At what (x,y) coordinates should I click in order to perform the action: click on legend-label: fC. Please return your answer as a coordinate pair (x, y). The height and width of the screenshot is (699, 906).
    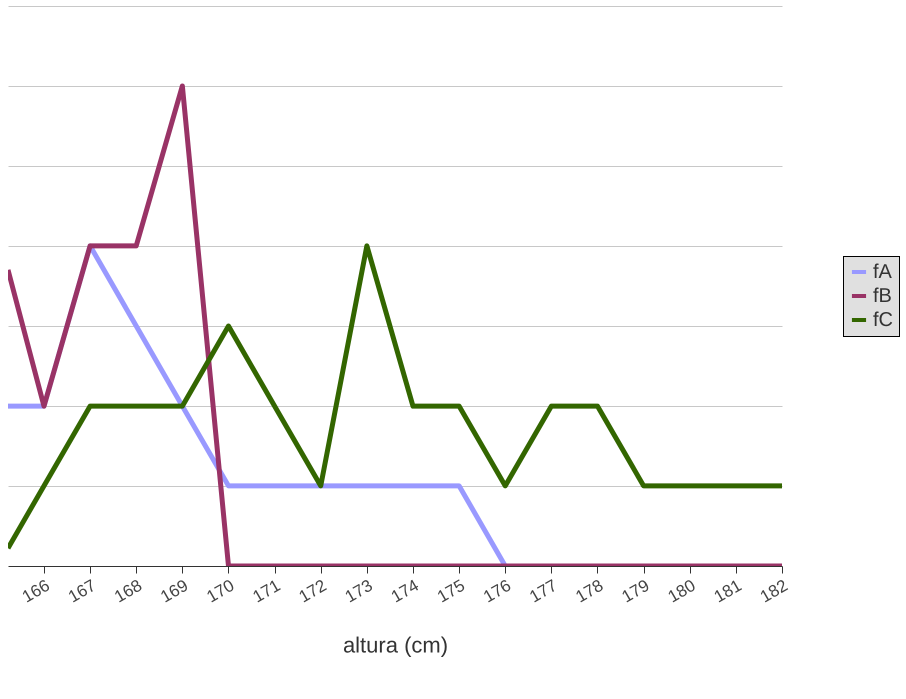
    Looking at the image, I should click on (883, 320).